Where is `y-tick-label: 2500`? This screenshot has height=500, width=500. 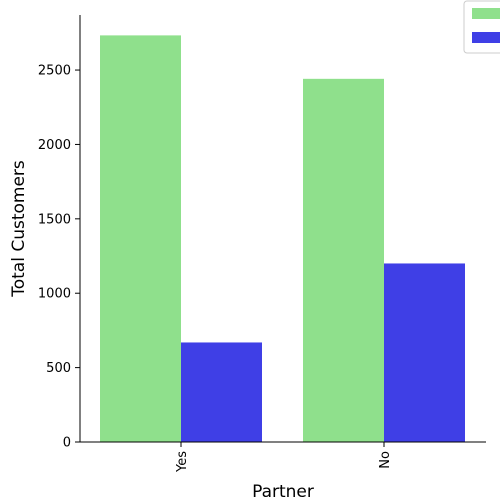
y-tick-label: 2500 is located at coordinates (54, 71).